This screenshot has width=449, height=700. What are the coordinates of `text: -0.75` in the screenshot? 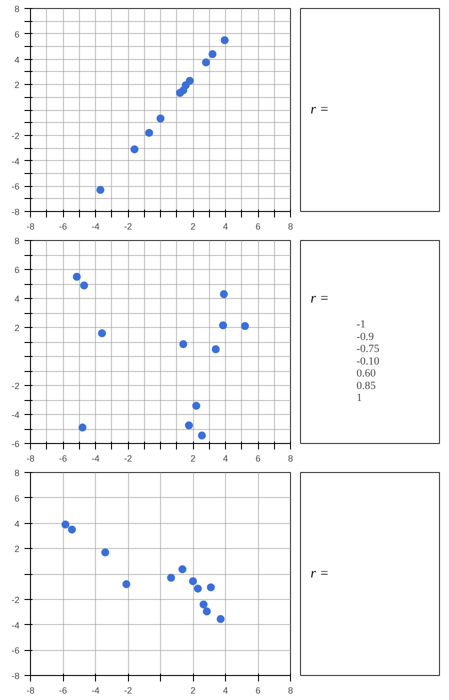 It's located at (368, 349).